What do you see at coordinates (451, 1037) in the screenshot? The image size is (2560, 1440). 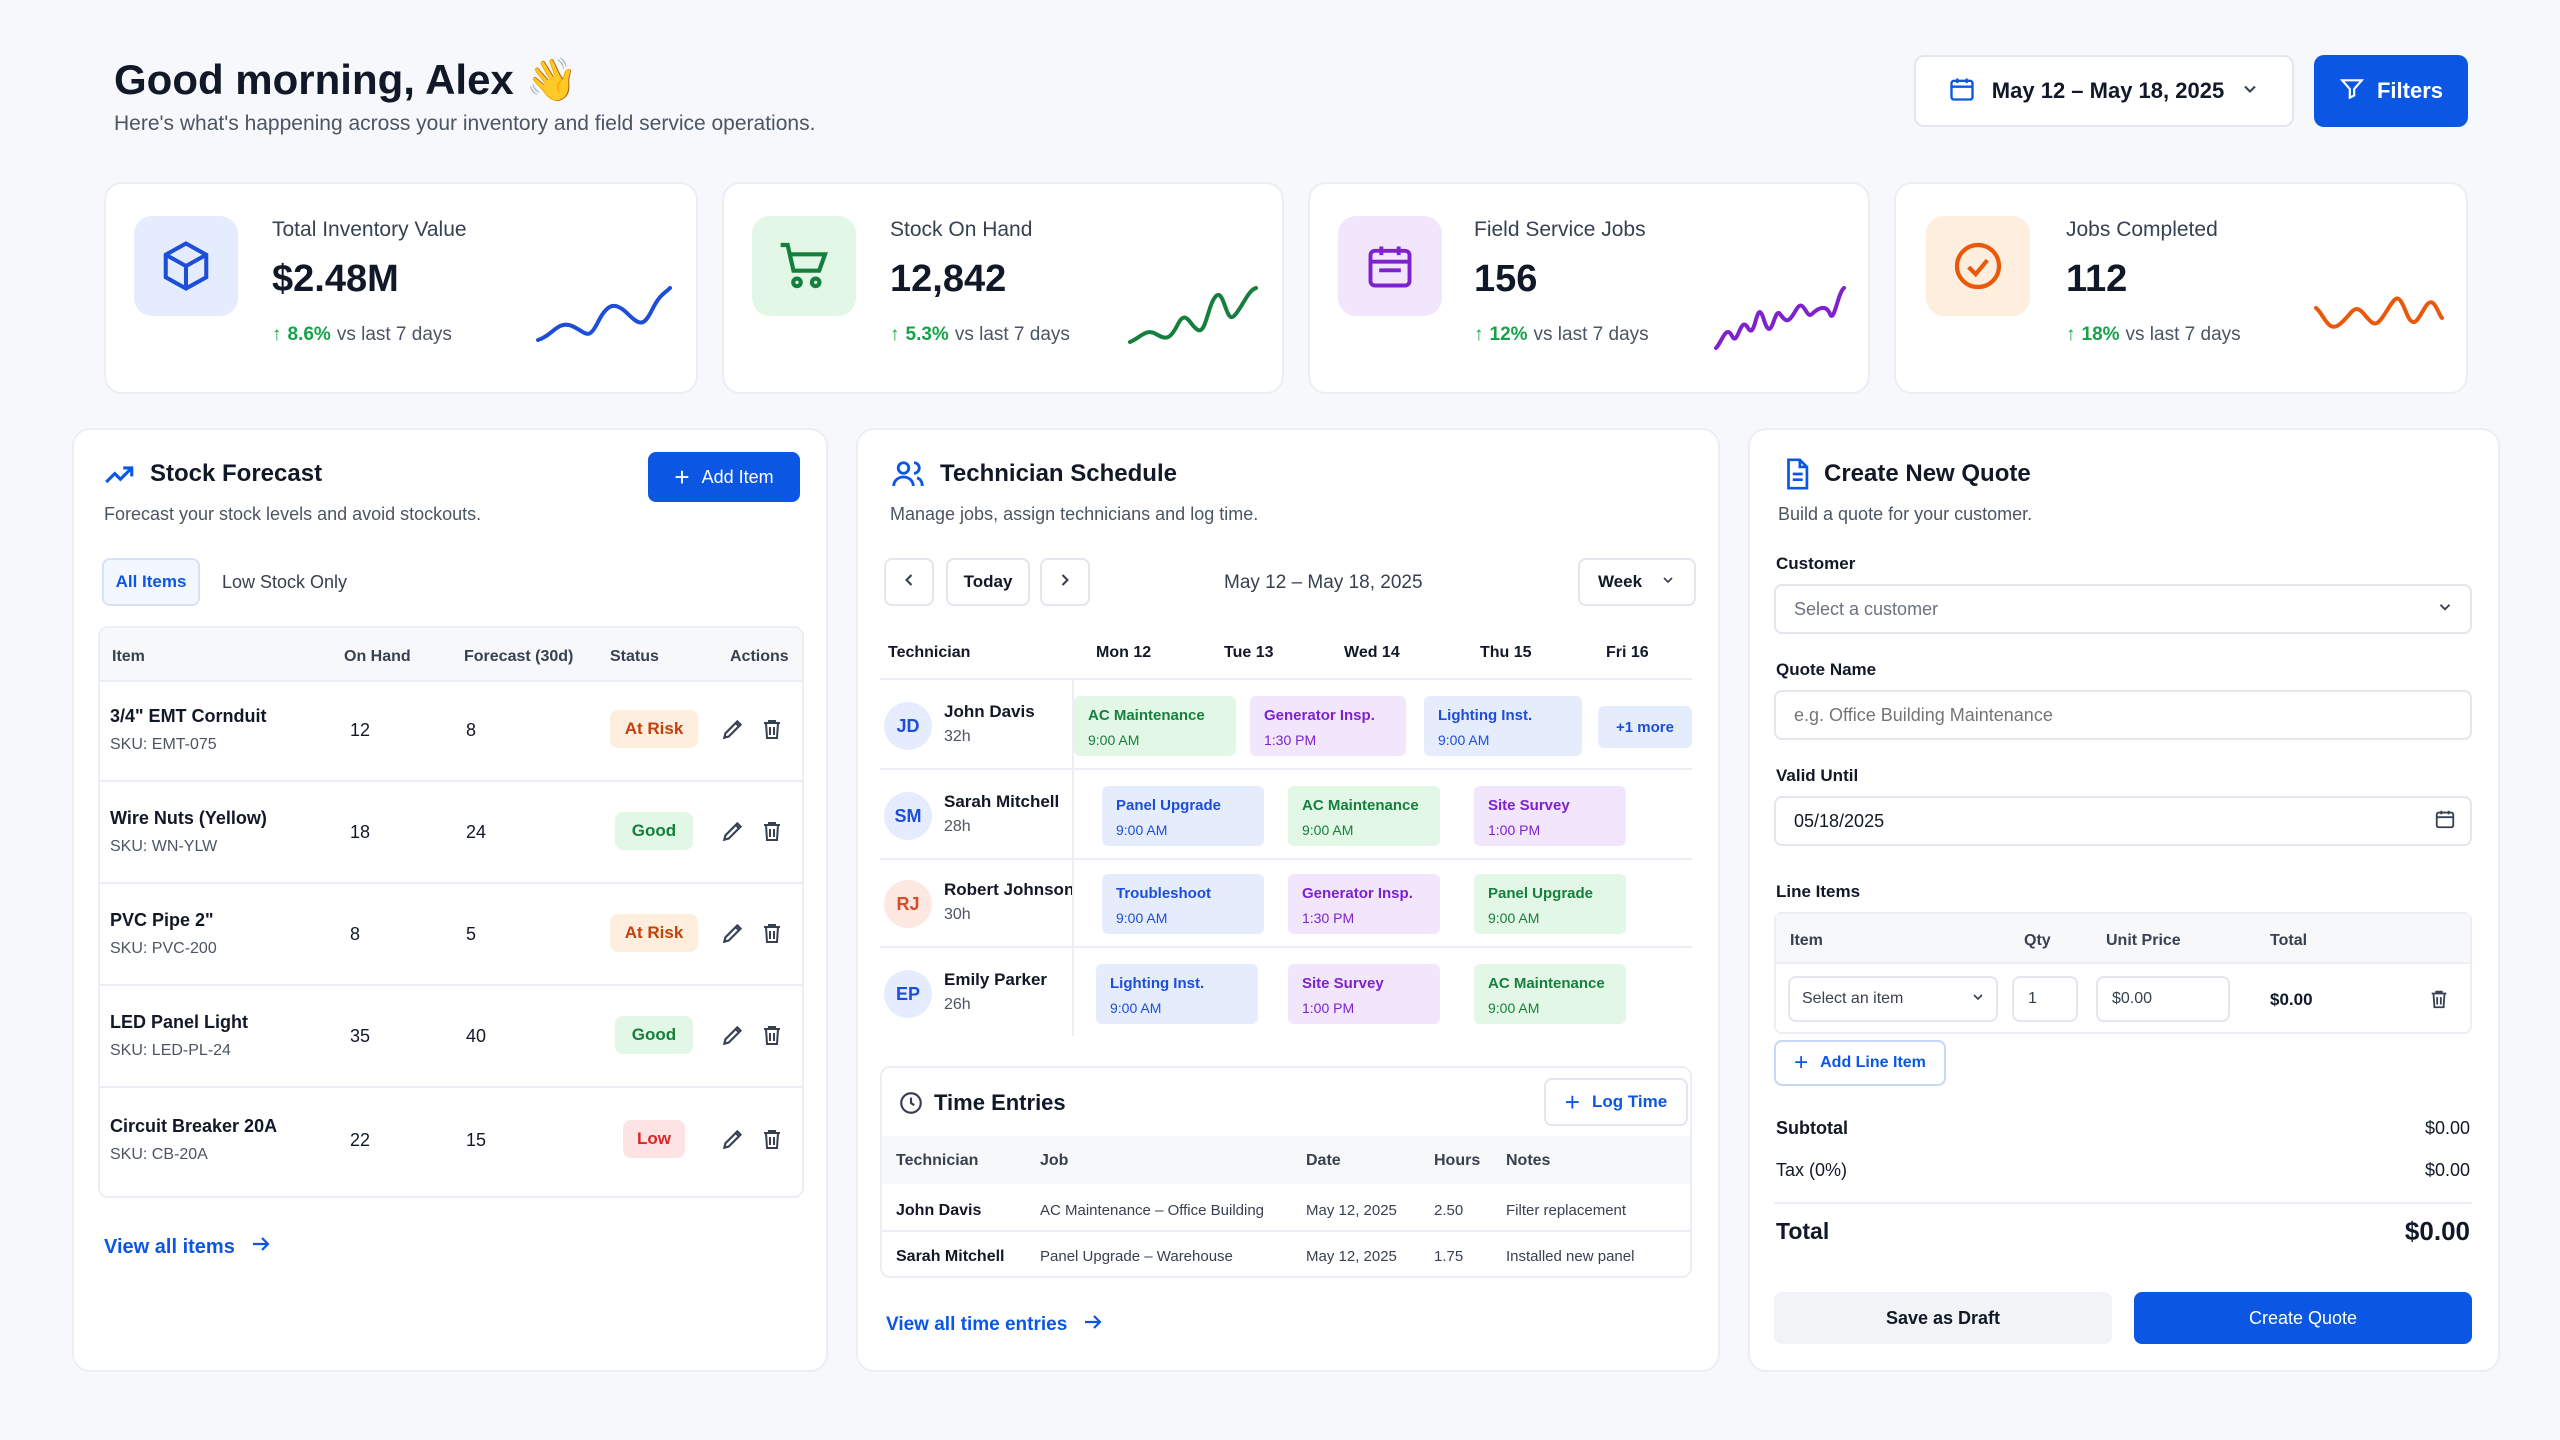 I see `table-row: LED Panel Light SKU: LED-PL-24 35 40 Good` at bounding box center [451, 1037].